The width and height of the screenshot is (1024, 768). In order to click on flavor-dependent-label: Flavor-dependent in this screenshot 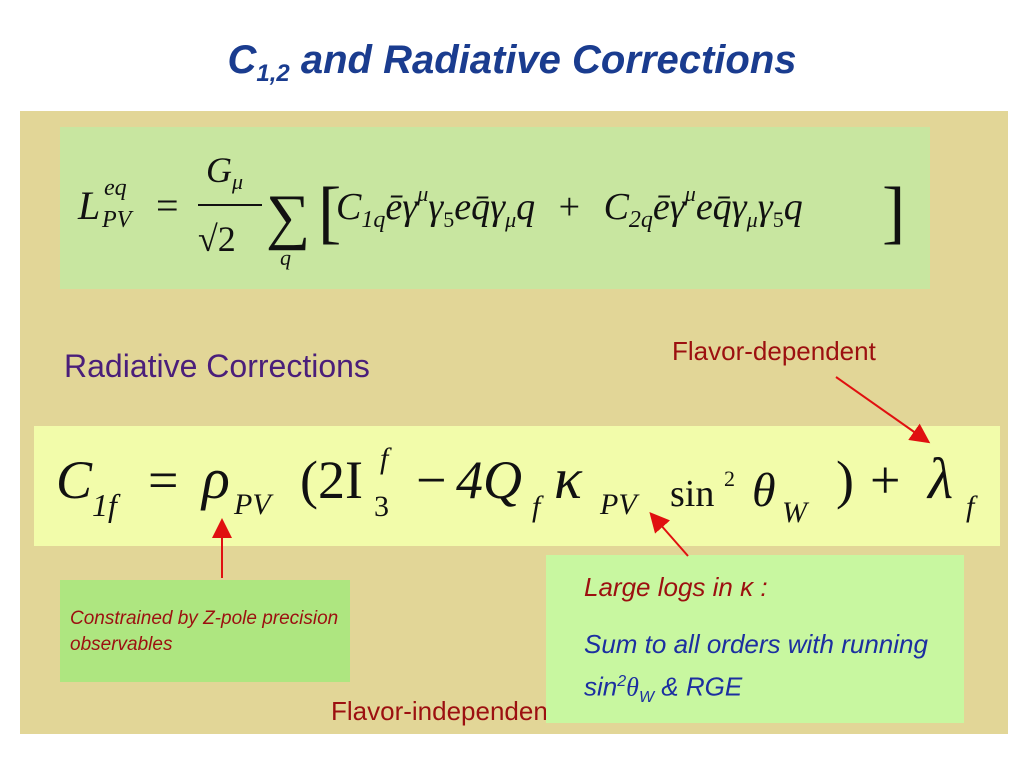, I will do `click(774, 351)`.